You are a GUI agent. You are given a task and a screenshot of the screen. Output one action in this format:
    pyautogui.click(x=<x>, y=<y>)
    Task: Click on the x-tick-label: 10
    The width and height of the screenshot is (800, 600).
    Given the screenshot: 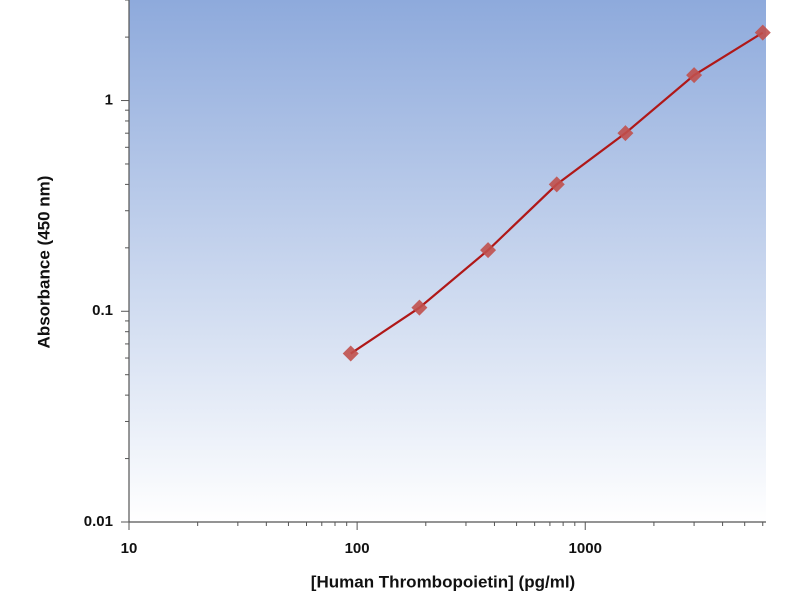 What is the action you would take?
    pyautogui.click(x=129, y=548)
    